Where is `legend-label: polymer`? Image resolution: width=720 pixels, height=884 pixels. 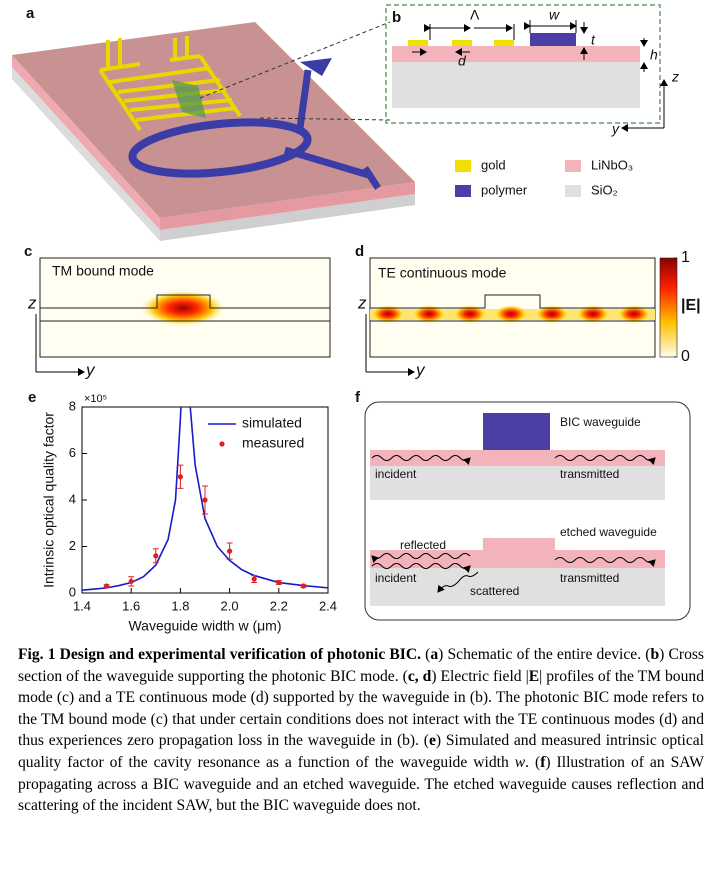
legend-label: polymer is located at coordinates (504, 189).